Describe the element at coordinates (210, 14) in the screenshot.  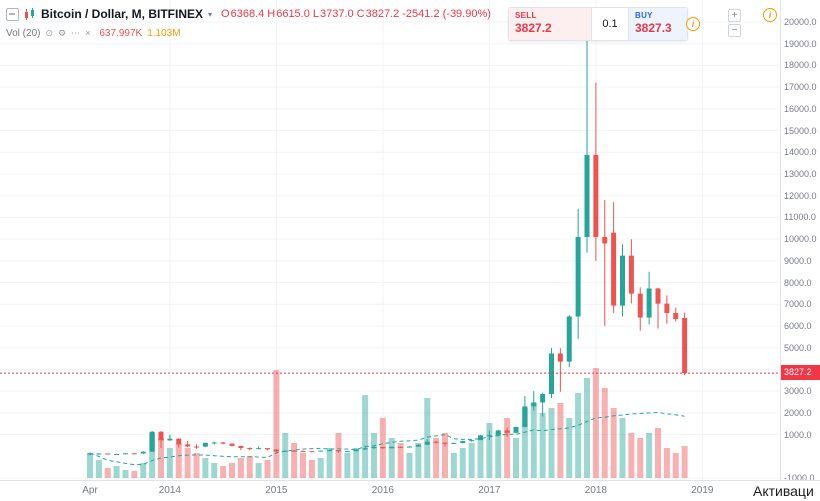
I see `chevron-down-icon: ▾` at that location.